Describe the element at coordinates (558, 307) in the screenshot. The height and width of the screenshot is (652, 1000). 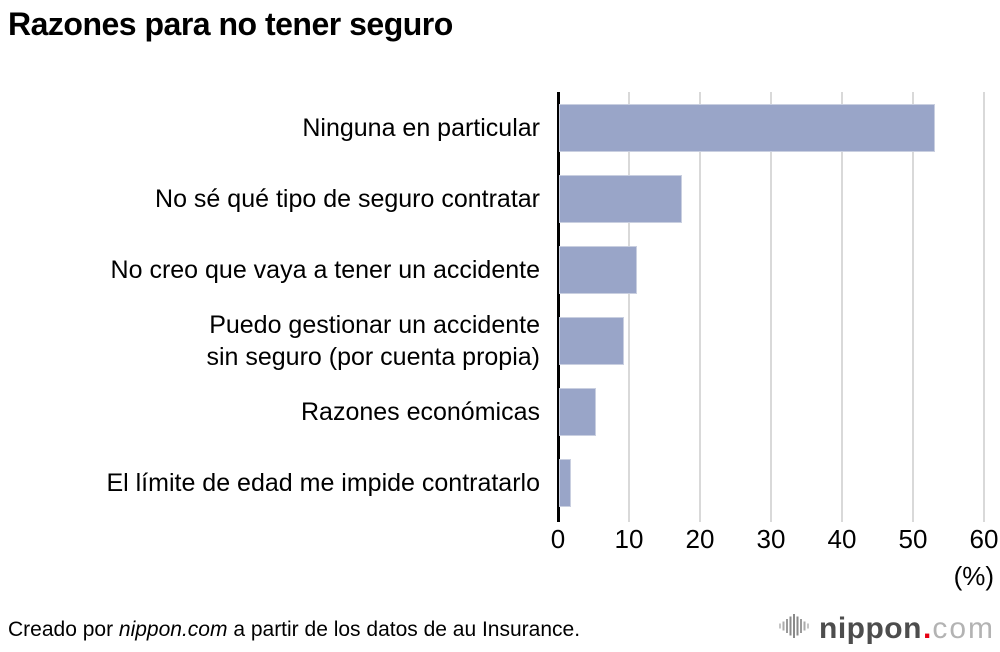
I see `y-axis-line` at that location.